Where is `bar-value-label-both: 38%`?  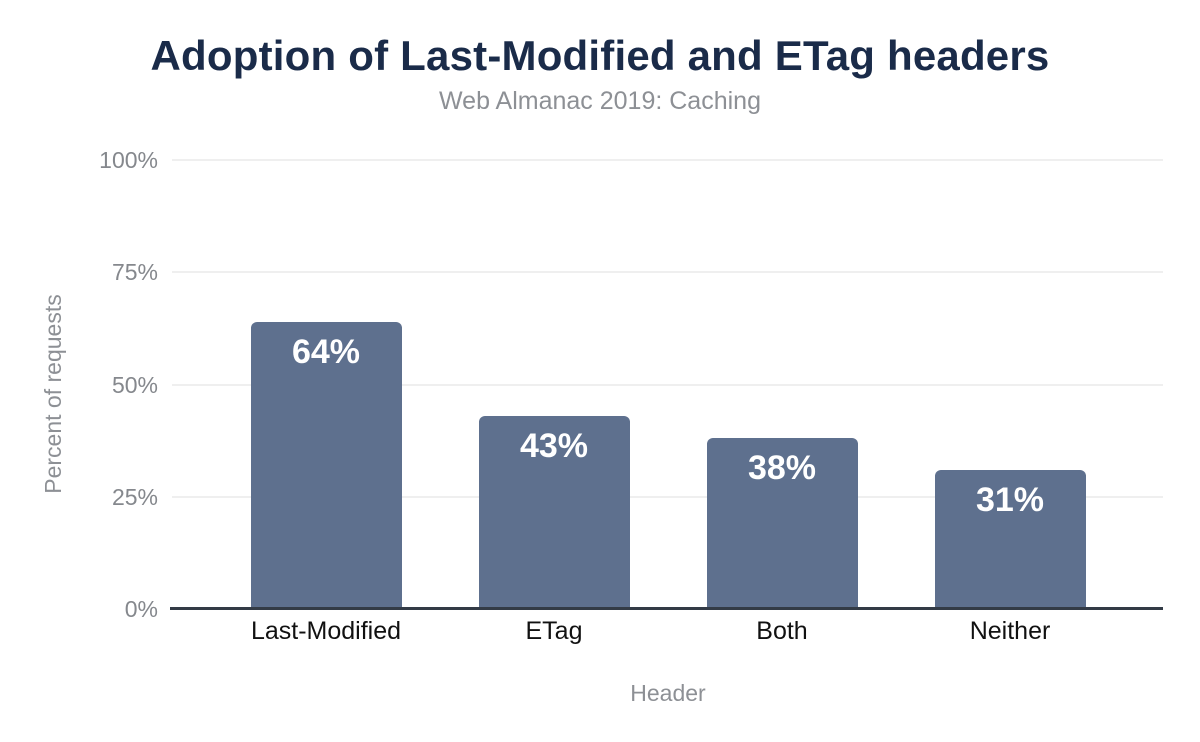 bar-value-label-both: 38% is located at coordinates (782, 468).